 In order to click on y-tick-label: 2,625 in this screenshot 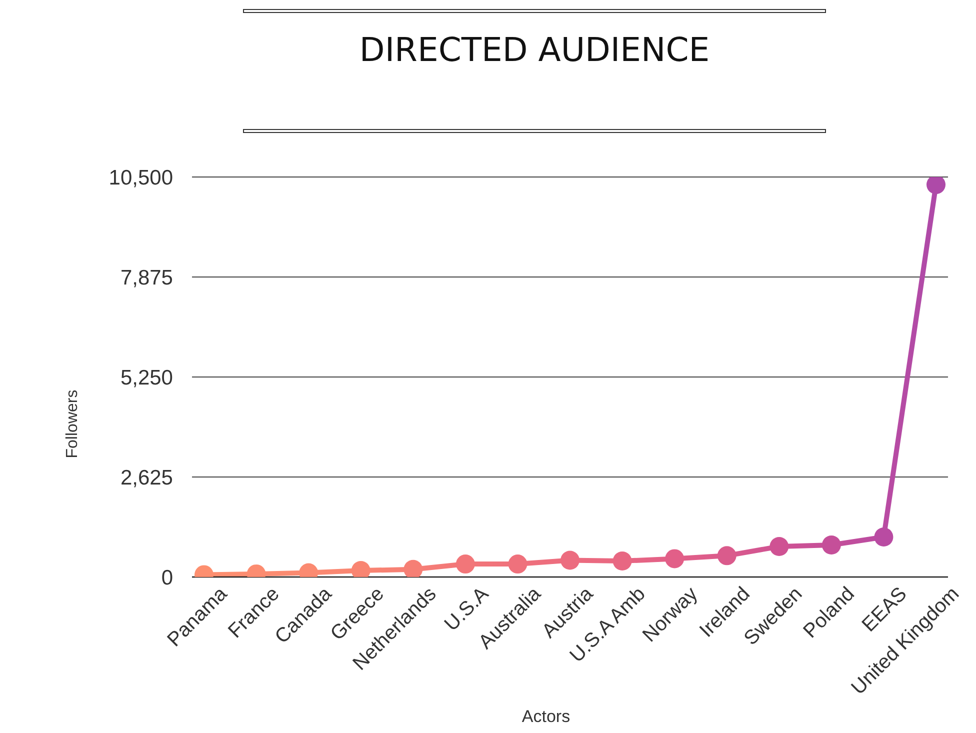, I will do `click(146, 478)`.